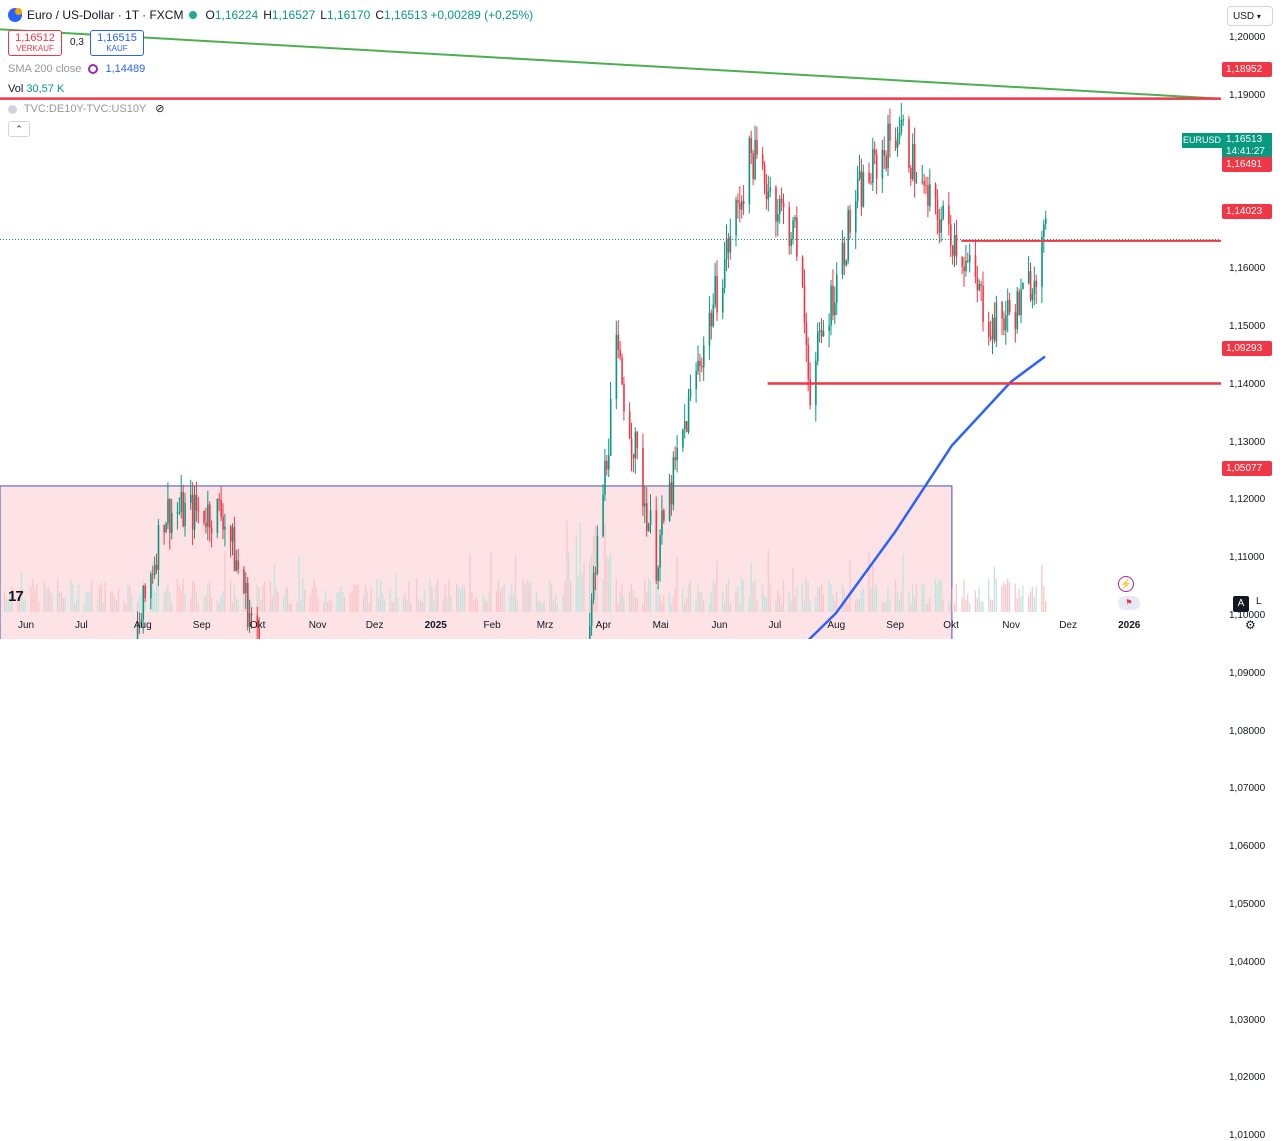 The width and height of the screenshot is (1280, 1141). Describe the element at coordinates (1247, 615) in the screenshot. I see `price-tick: 1,10000` at that location.